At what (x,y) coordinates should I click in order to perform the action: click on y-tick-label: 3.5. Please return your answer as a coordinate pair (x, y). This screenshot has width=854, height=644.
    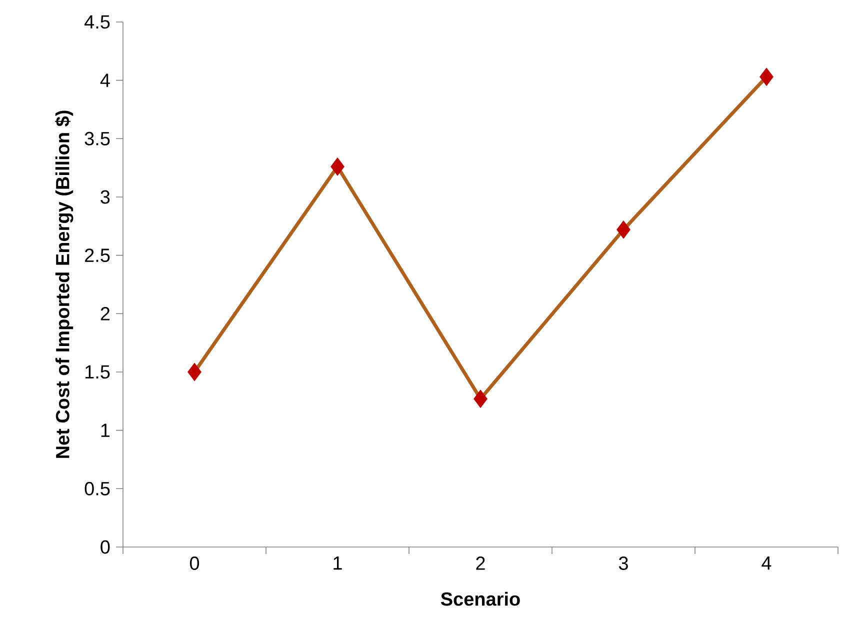
    Looking at the image, I should click on (97, 139).